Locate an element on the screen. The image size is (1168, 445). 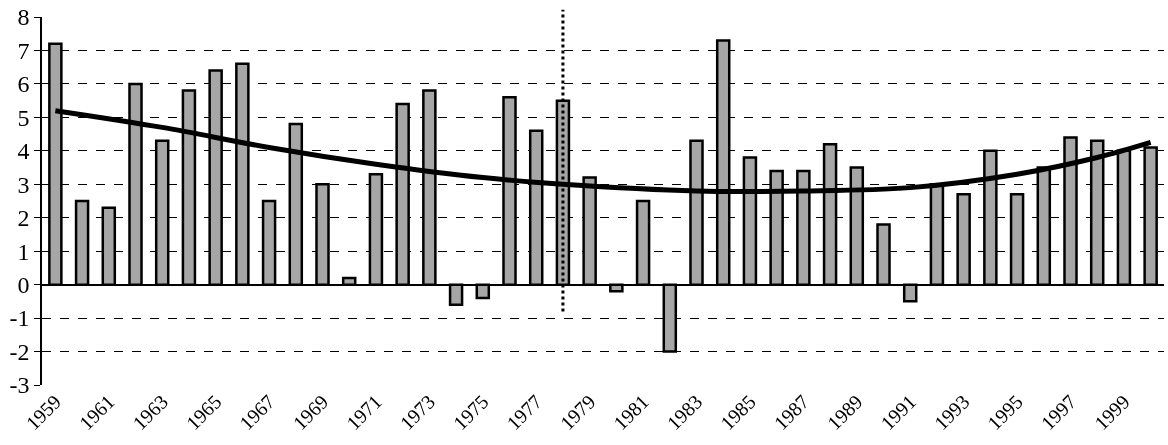
x-tick-label: 1961 is located at coordinates (96, 412).